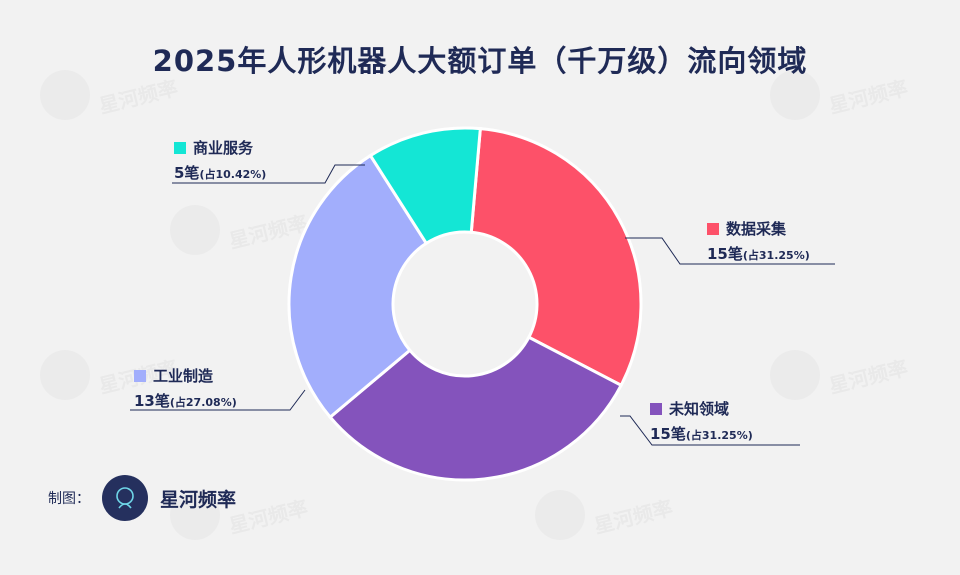  Describe the element at coordinates (701, 421) in the screenshot. I see `slice-label-unknown: 未知领域 15笔(占31.25%)` at that location.